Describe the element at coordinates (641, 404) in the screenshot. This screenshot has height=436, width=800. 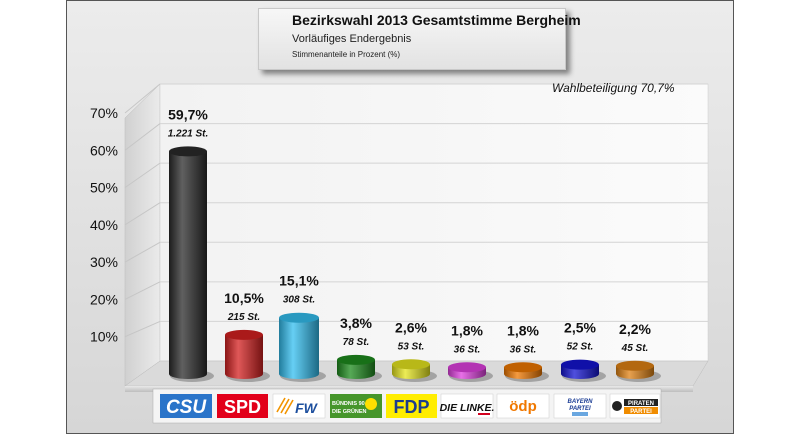
I see `svg-text: PIRATEN` at that location.